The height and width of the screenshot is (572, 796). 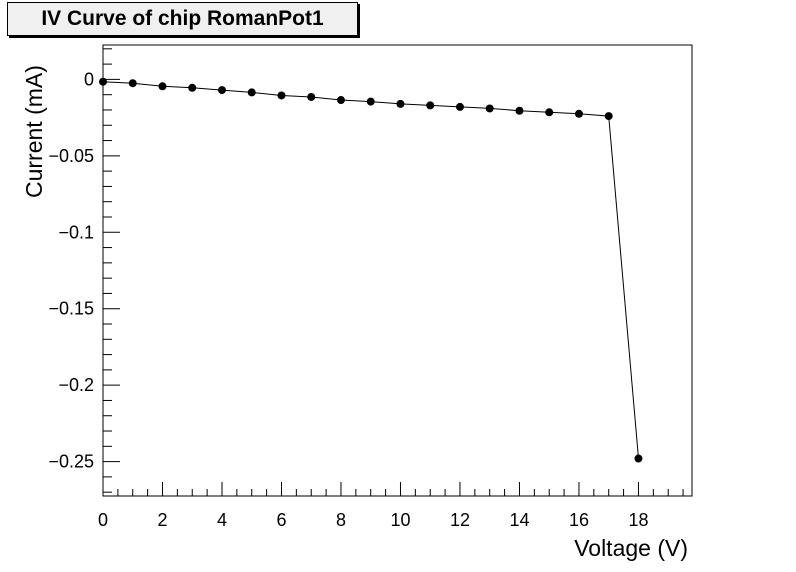 I want to click on chart-title-box: IV Curve of chip RomanPot1, so click(x=182, y=19).